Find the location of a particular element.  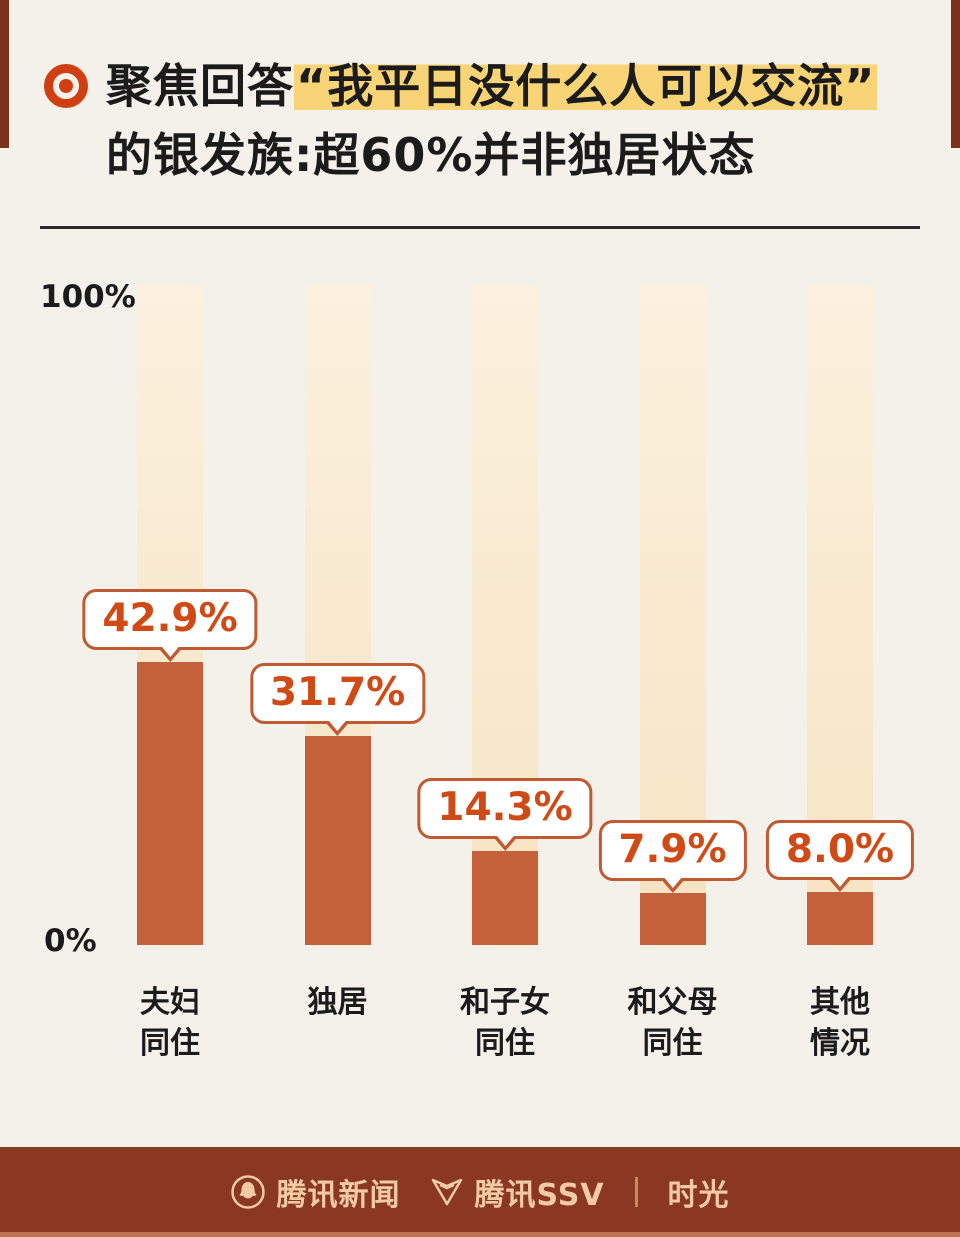

value-label-pill: 42.9% is located at coordinates (170, 625).